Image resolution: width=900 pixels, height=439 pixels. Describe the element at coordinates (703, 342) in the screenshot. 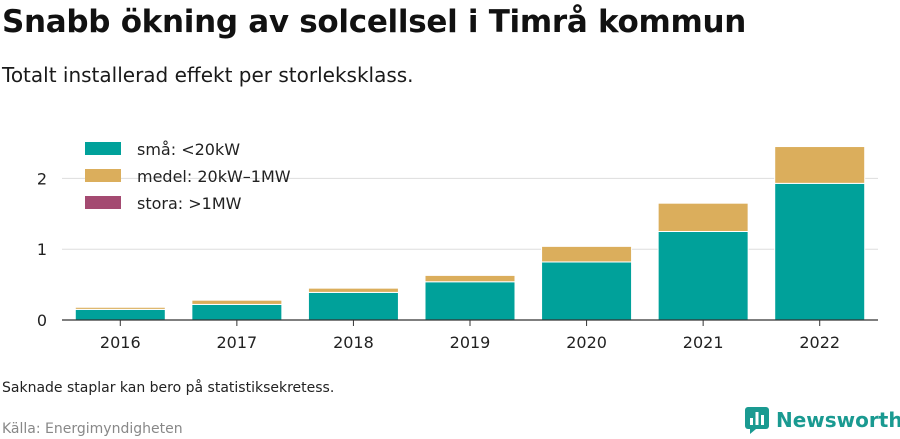

I see `x-tick-label: 2021` at that location.